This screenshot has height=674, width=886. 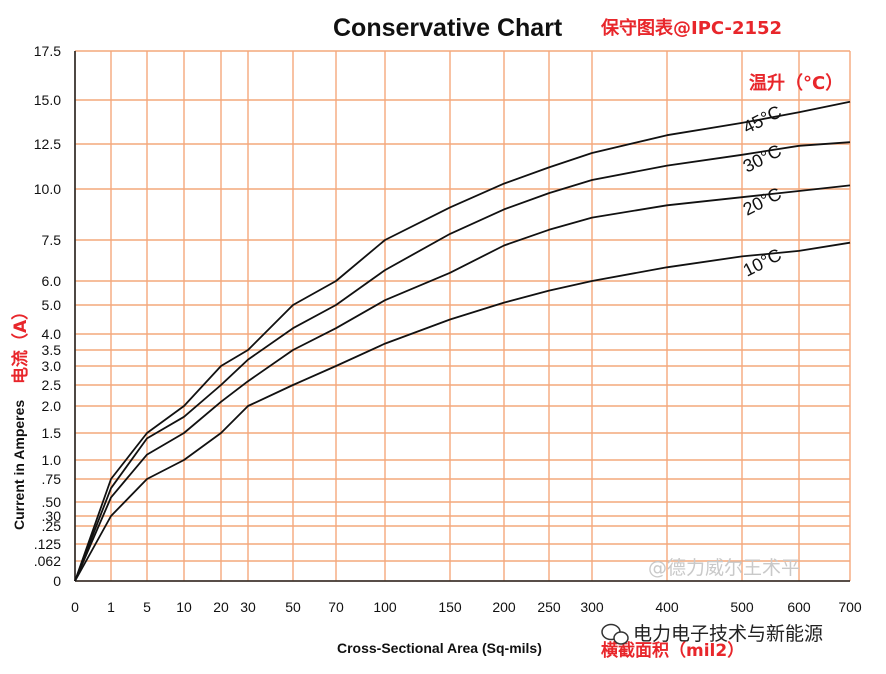 What do you see at coordinates (439, 648) in the screenshot?
I see `x-axis-label: Cross-Sectional Area (Sq-mils)` at bounding box center [439, 648].